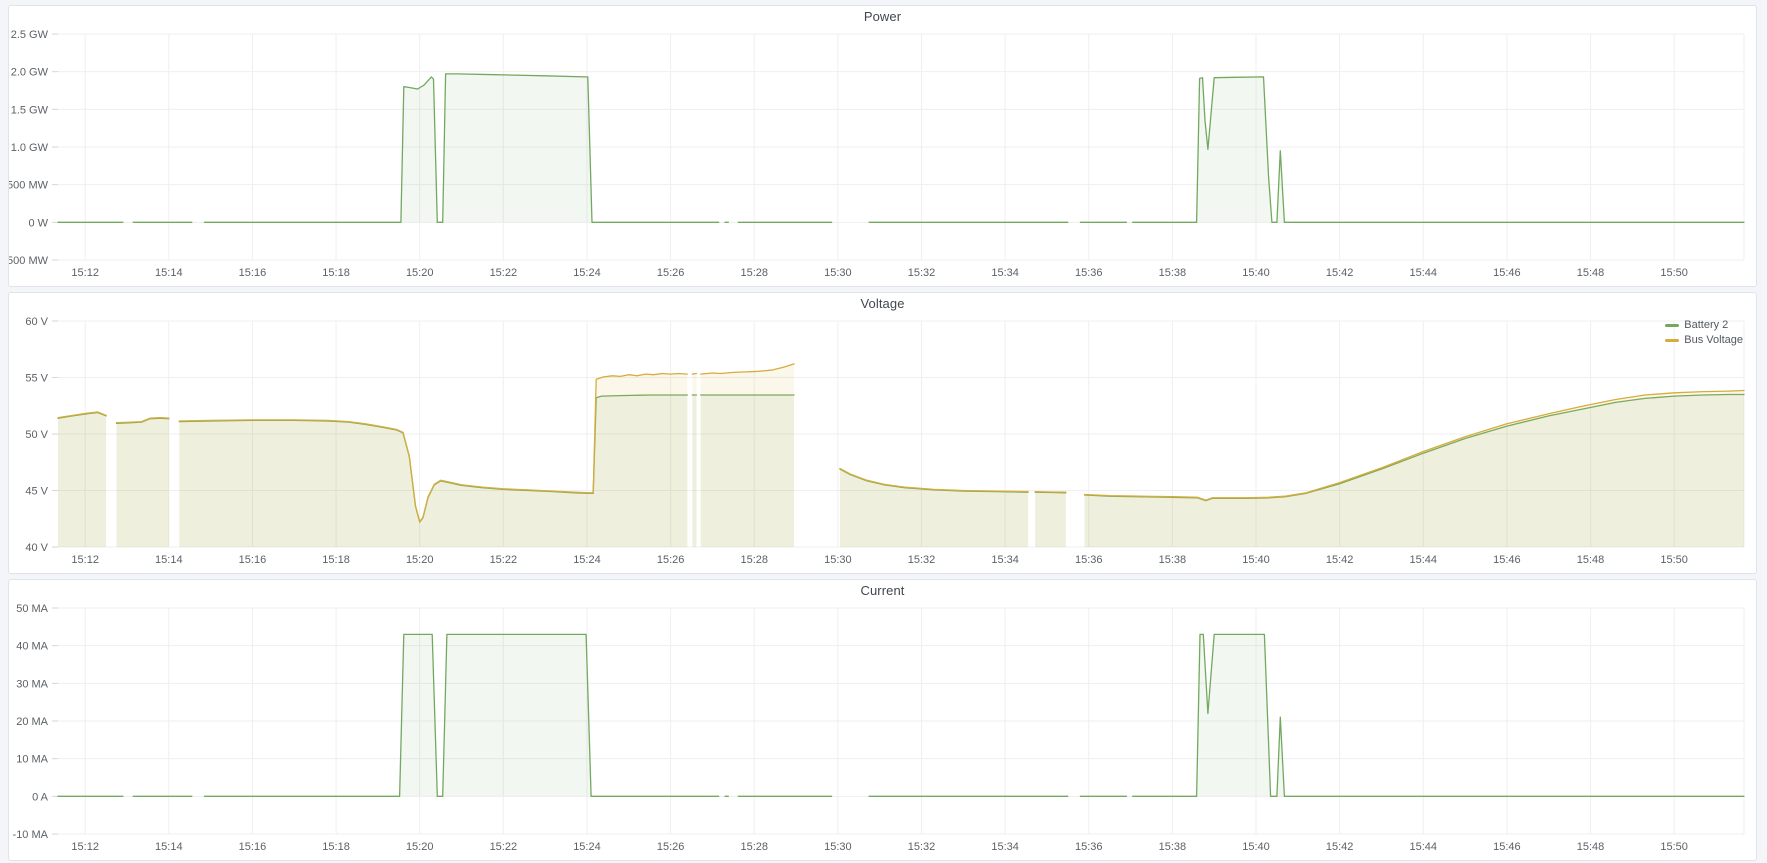  Describe the element at coordinates (30, 73) in the screenshot. I see `svg-text: 2.0 GW` at that location.